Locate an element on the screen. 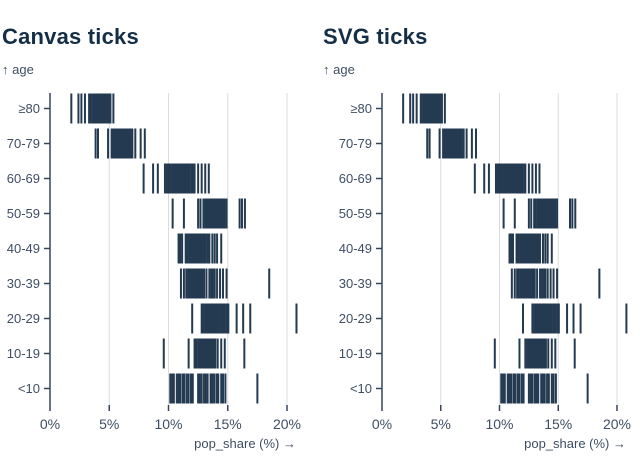 Image resolution: width=640 pixels, height=466 pixels. chart-title-canvas: Canvas ticks is located at coordinates (70, 36).